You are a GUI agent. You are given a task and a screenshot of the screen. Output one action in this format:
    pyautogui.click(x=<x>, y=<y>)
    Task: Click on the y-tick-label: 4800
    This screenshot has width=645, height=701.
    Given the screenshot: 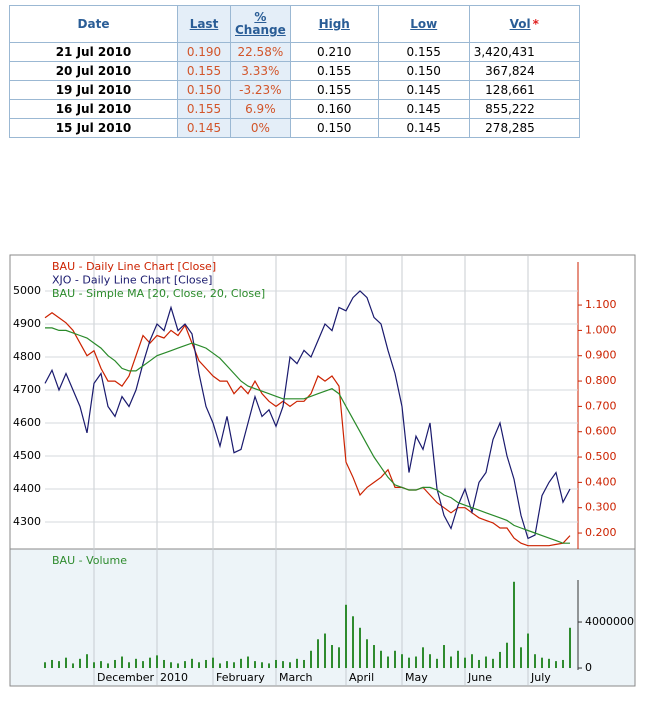 What is the action you would take?
    pyautogui.click(x=27, y=356)
    